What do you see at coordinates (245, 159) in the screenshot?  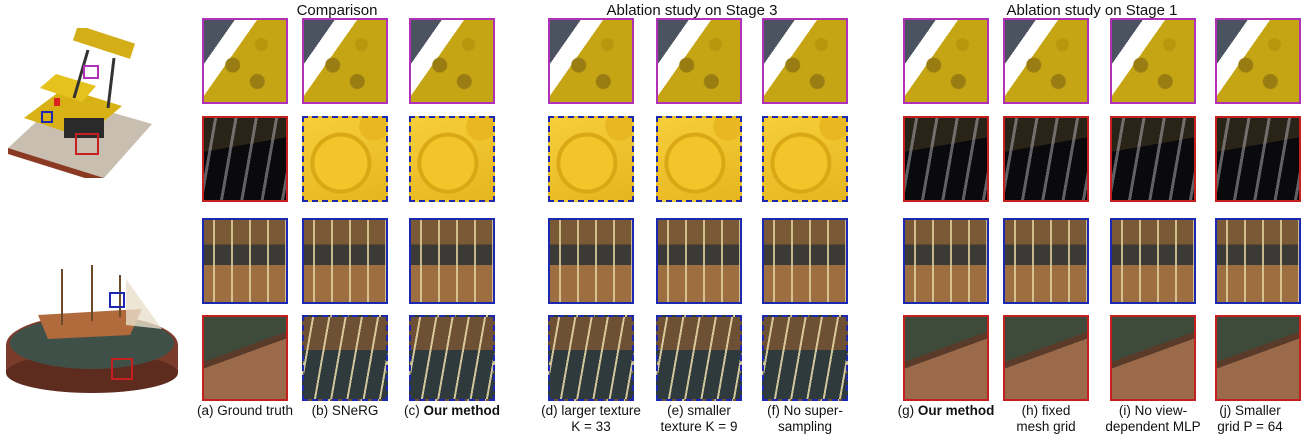 I see `tile-a-row2` at bounding box center [245, 159].